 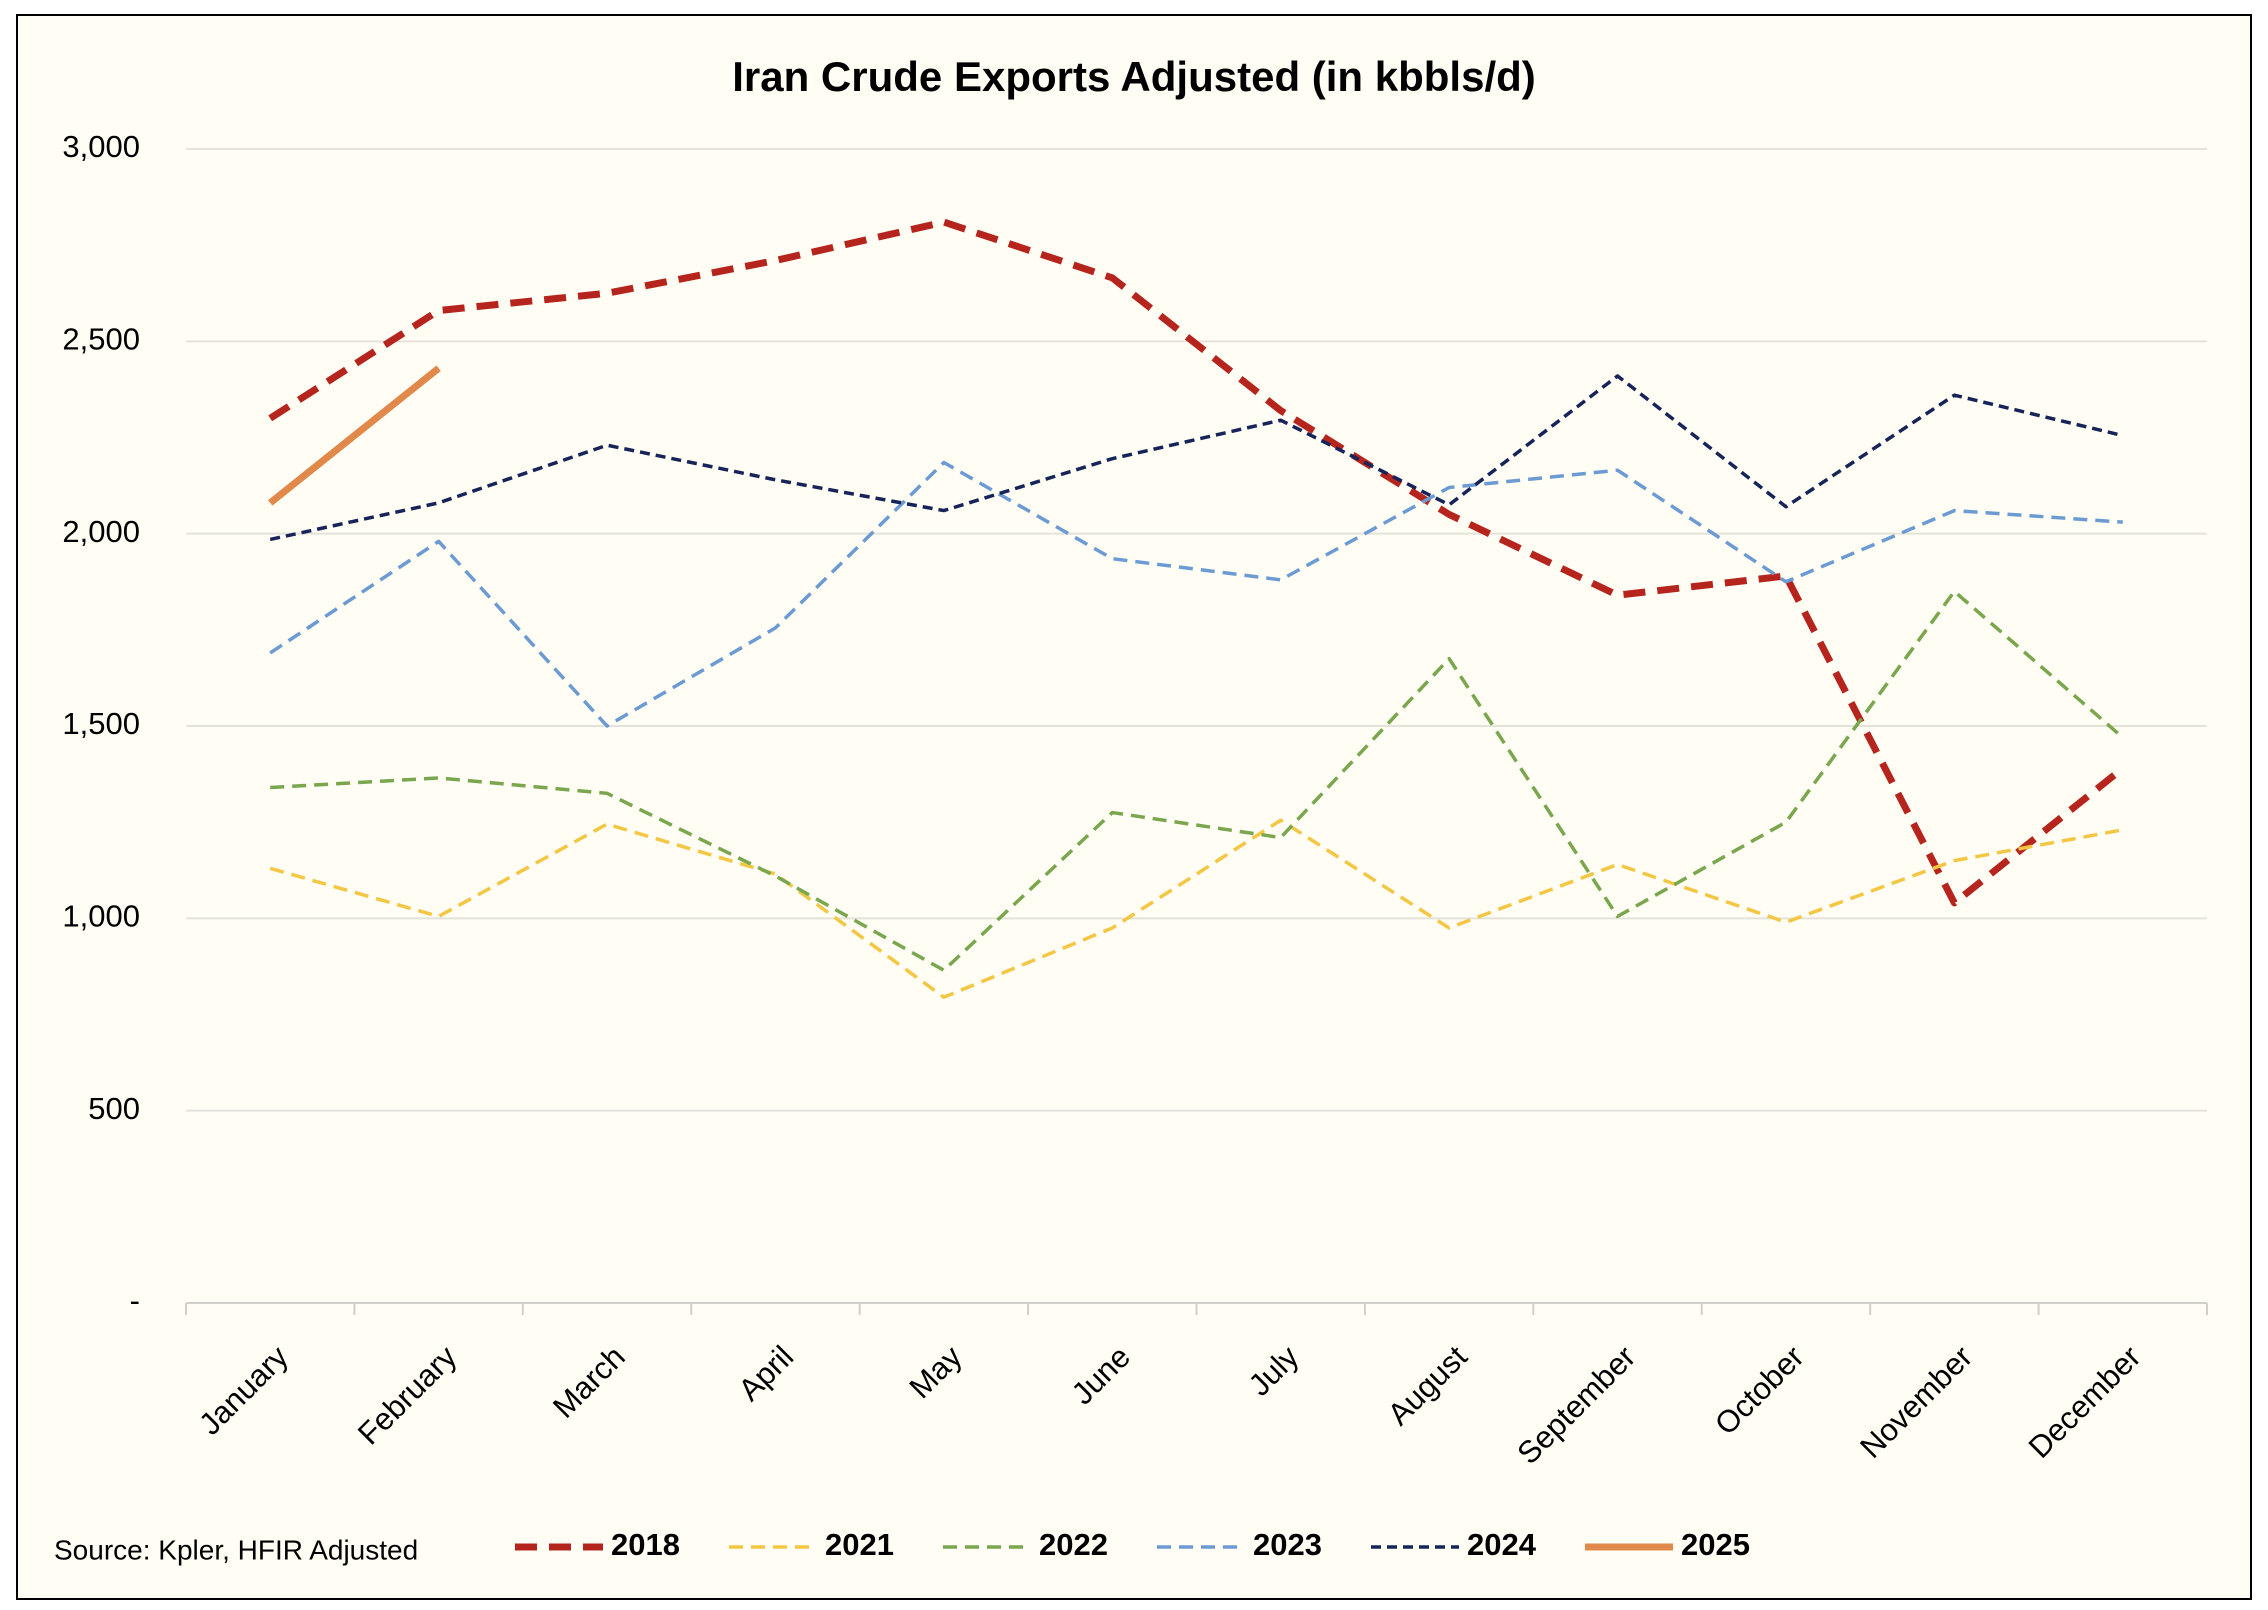 I want to click on legend-label: 2022, so click(x=1073, y=1544).